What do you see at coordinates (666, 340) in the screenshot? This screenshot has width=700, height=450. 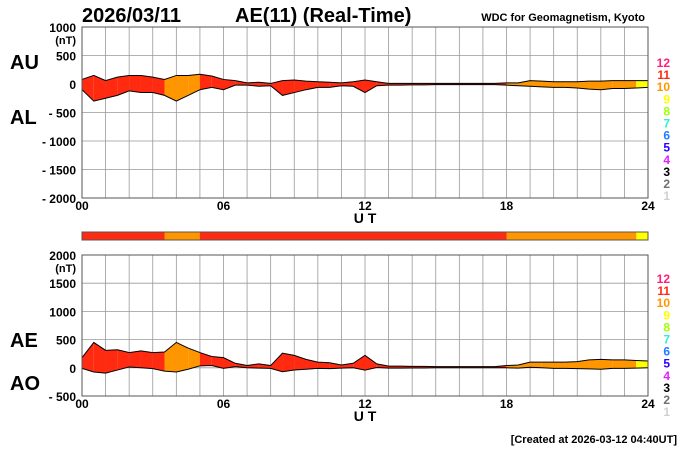 I see `legend-level-7: 7` at bounding box center [666, 340].